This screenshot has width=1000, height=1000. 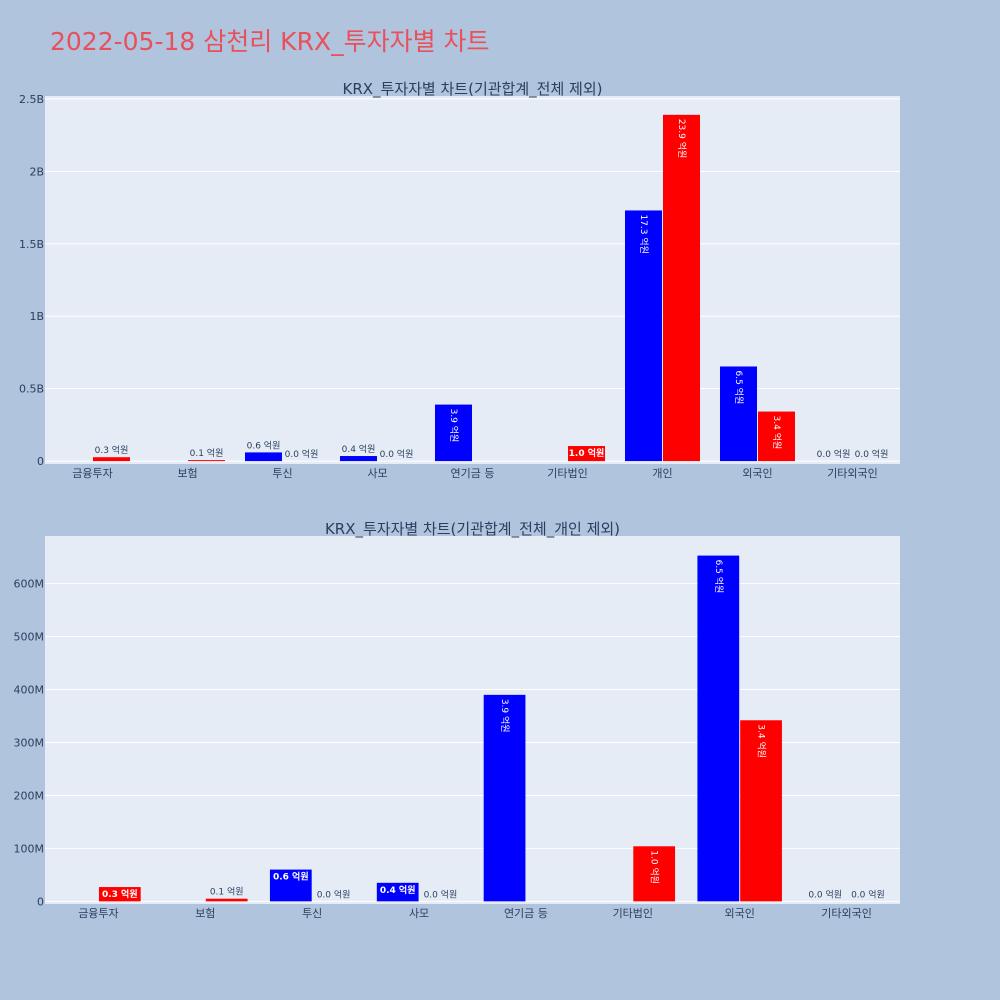 What do you see at coordinates (29, 690) in the screenshot?
I see `y-tick-label: 400M` at bounding box center [29, 690].